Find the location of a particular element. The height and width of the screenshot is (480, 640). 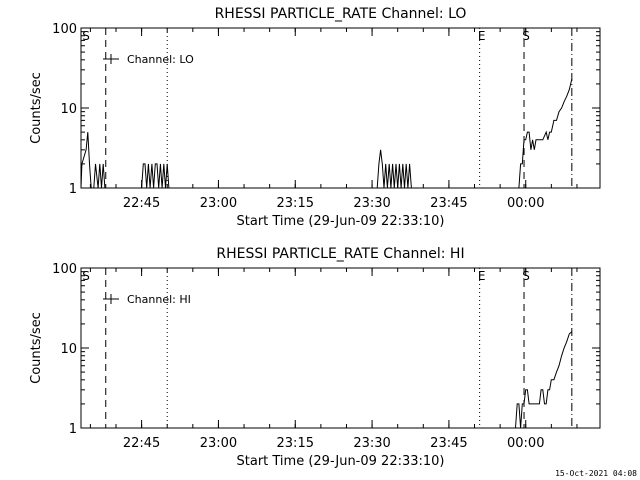

chart-title: RHESSI PARTICLE_RATE Channel: HI is located at coordinates (340, 254).